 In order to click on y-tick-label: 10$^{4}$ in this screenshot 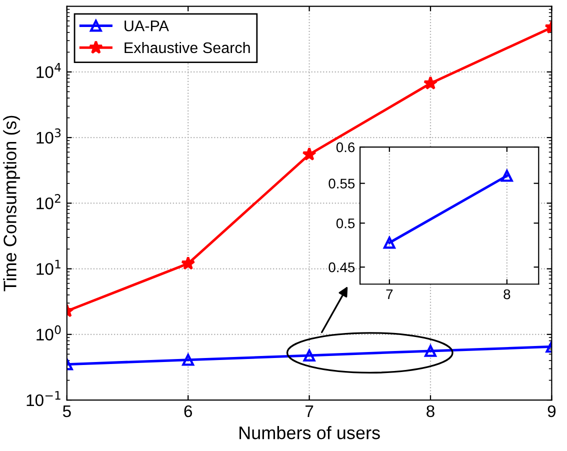, I will do `click(48, 70)`.